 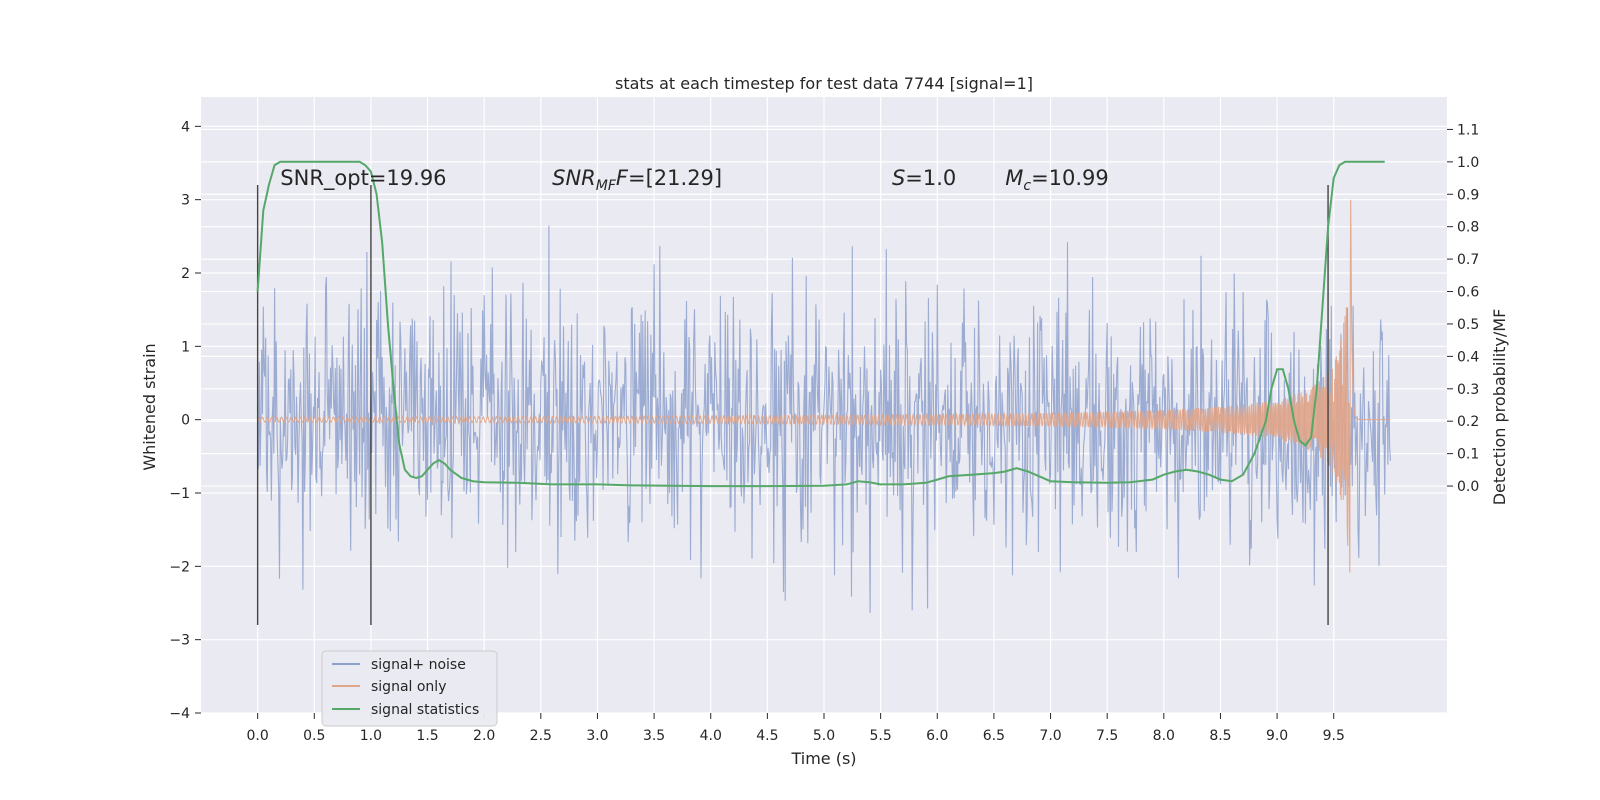 What do you see at coordinates (179, 641) in the screenshot?
I see `y-tick-label: −3` at bounding box center [179, 641].